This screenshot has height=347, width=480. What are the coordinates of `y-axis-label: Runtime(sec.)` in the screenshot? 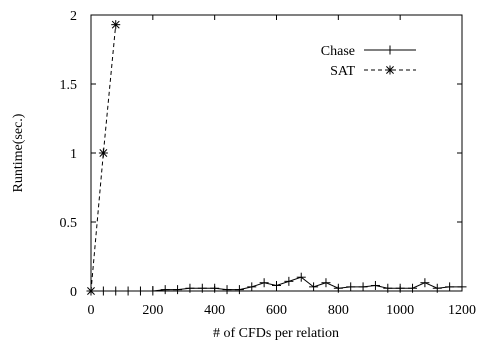 It's located at (18, 152).